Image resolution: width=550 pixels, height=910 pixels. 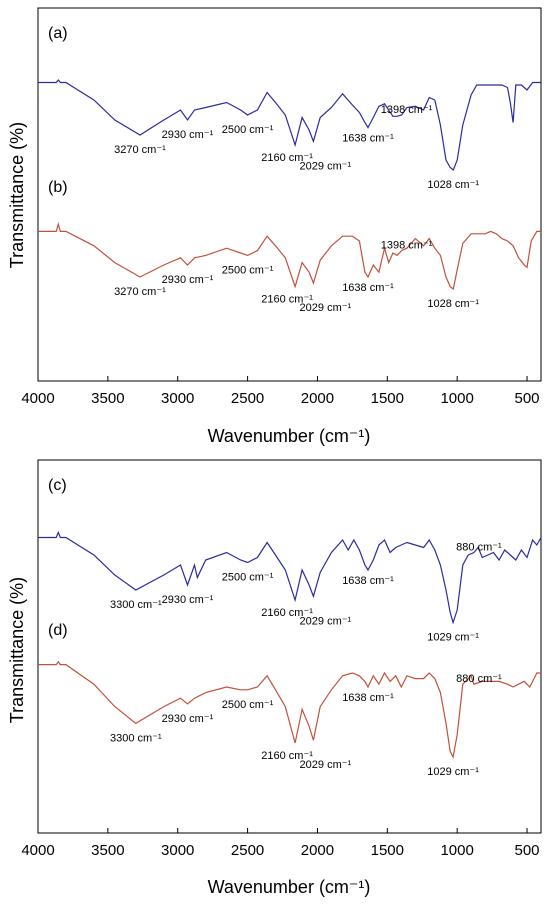 I want to click on x-ticks-bottom: 4000 3500 3000 2500 2000 1500 1000 500, so click(x=280, y=843).